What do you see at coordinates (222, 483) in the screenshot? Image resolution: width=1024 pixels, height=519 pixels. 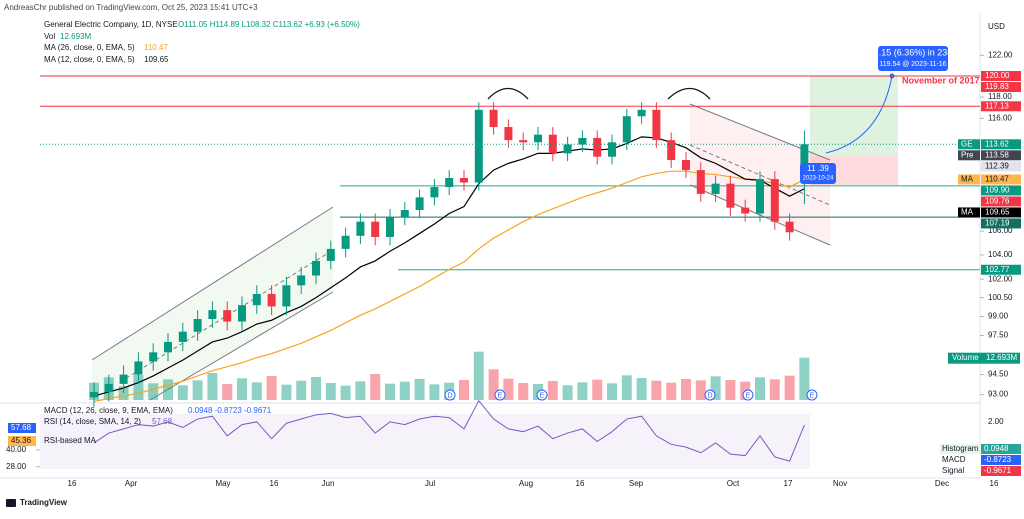 I see `x-tick-label: May` at bounding box center [222, 483].